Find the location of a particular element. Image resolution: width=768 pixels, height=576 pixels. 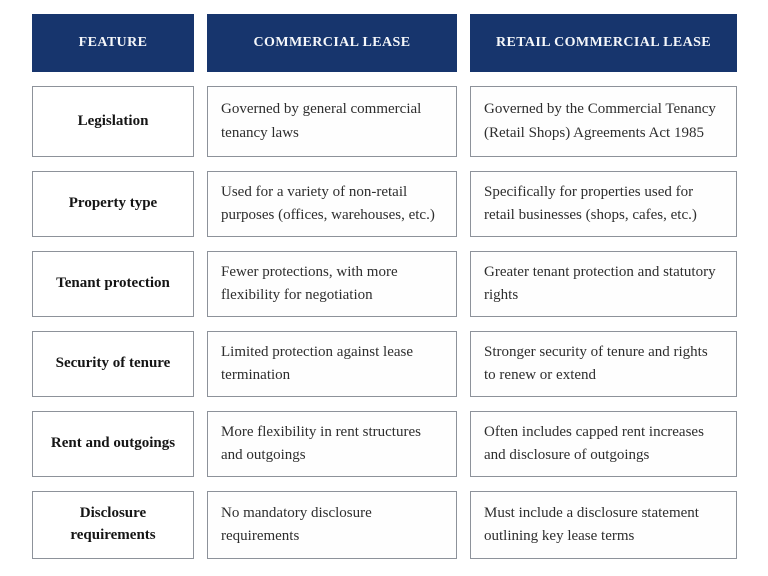

commercial-lease-cell: No mandatory disclosure requirements is located at coordinates (332, 525).